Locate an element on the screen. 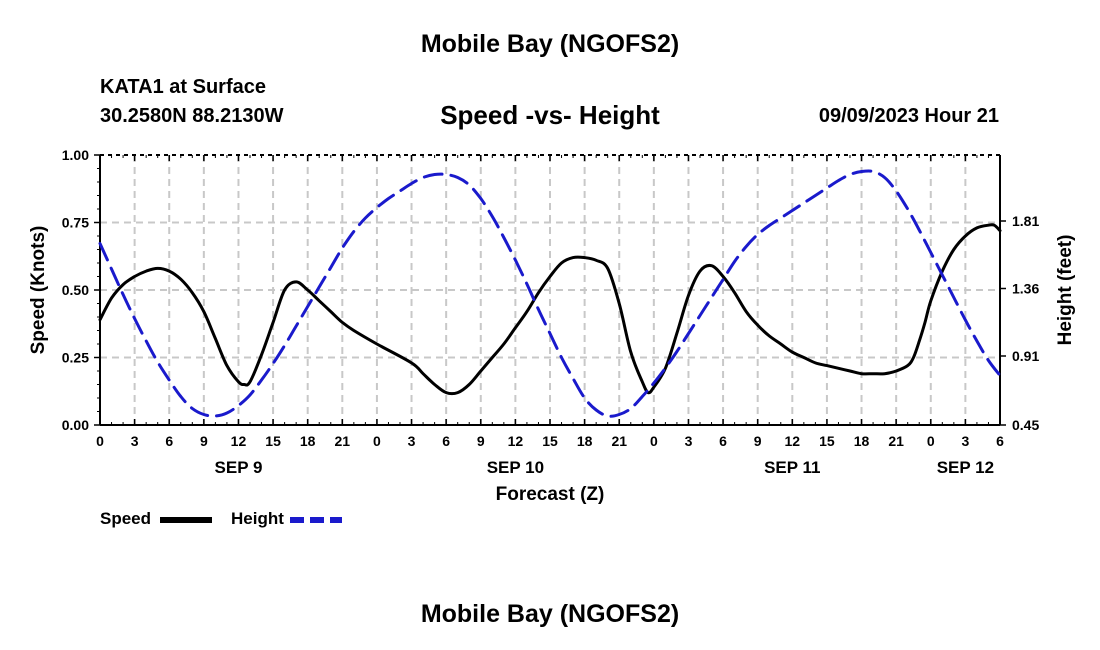 This screenshot has height=650, width=1100. forecast-datetime: 09/09/2023 Hour 21 is located at coordinates (908, 116).